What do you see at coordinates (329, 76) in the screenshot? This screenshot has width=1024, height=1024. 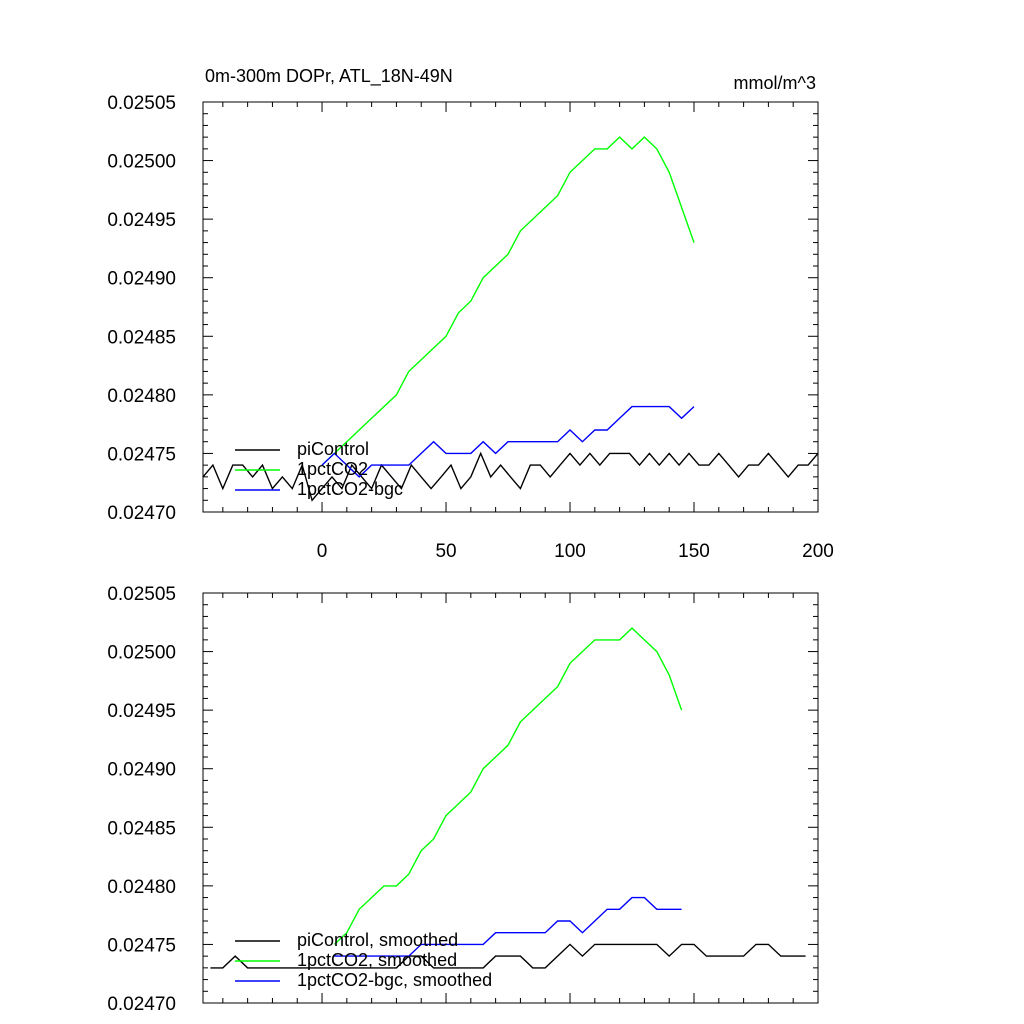 I see `chart-title: 0m-300m DOPr, ATL_18N-49N` at bounding box center [329, 76].